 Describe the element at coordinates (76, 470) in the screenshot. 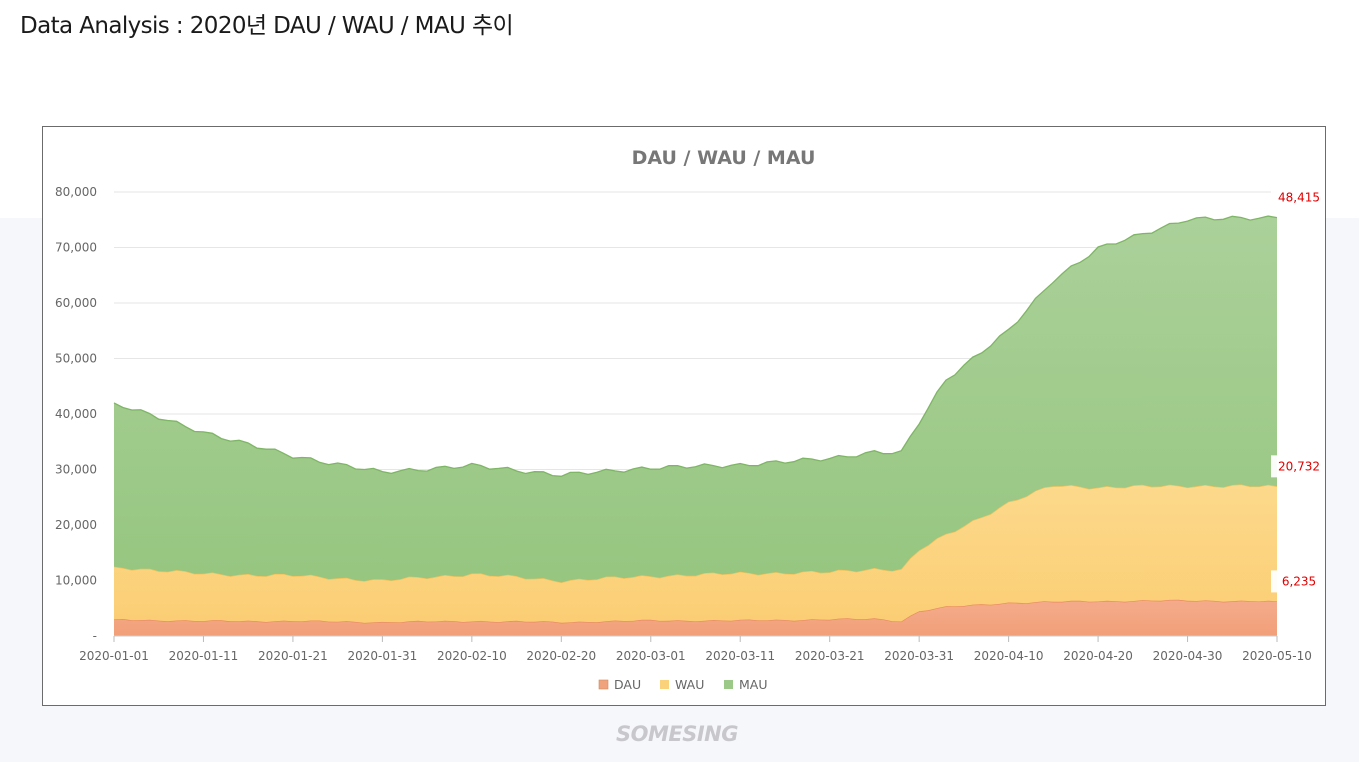

I see `y-tick-label: 30,000` at that location.